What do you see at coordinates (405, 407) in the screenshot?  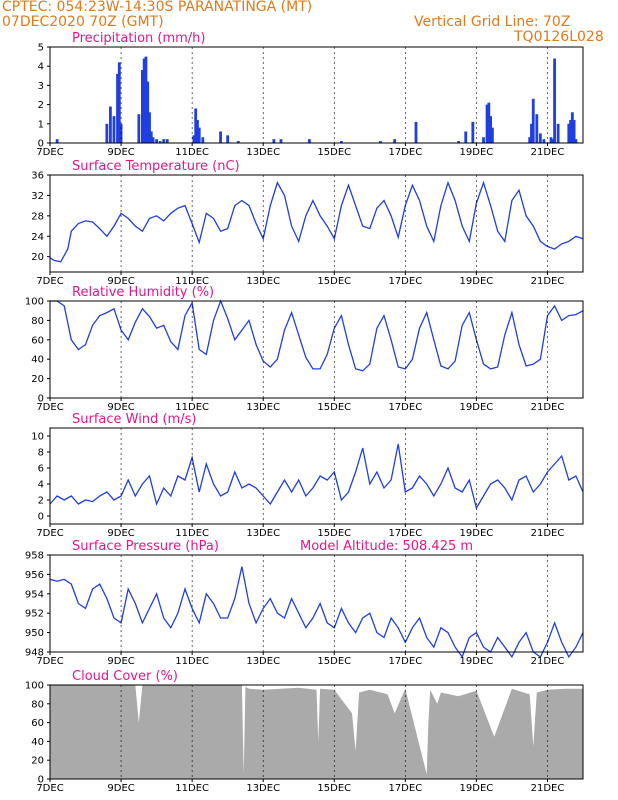 I see `x-tick-label: 17DEC` at bounding box center [405, 407].